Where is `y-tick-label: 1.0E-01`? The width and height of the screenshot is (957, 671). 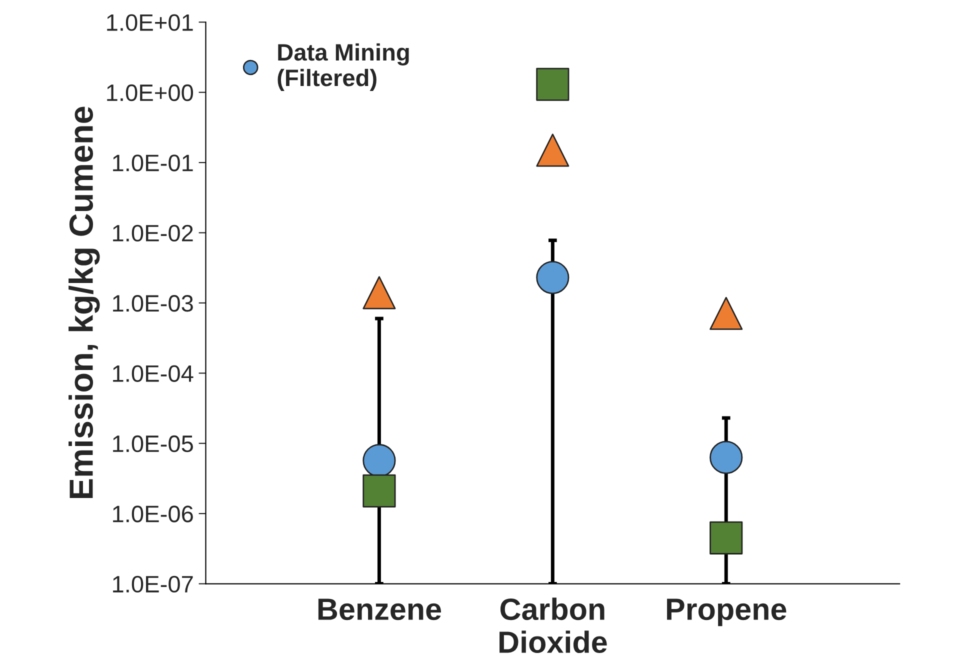 y-tick-label: 1.0E-01 is located at coordinates (153, 163).